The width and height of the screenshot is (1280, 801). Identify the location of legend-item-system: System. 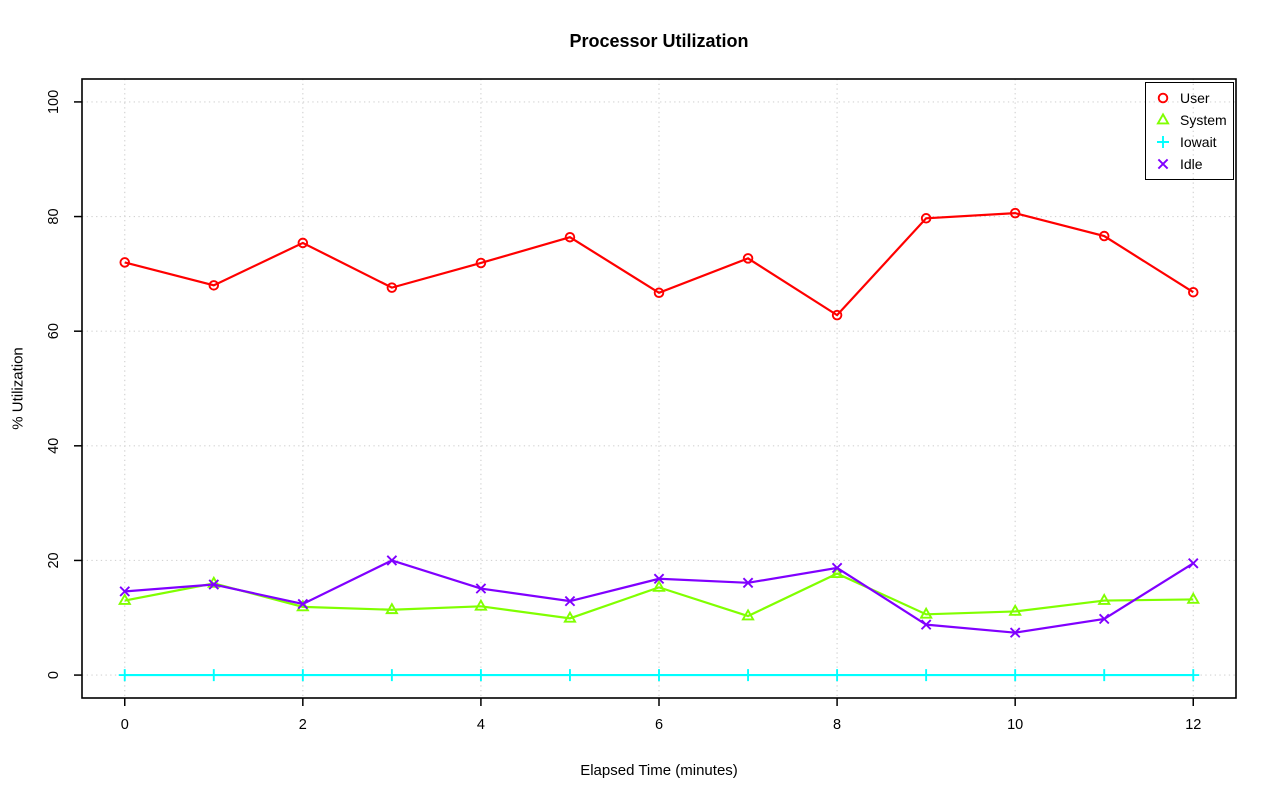
(1192, 120).